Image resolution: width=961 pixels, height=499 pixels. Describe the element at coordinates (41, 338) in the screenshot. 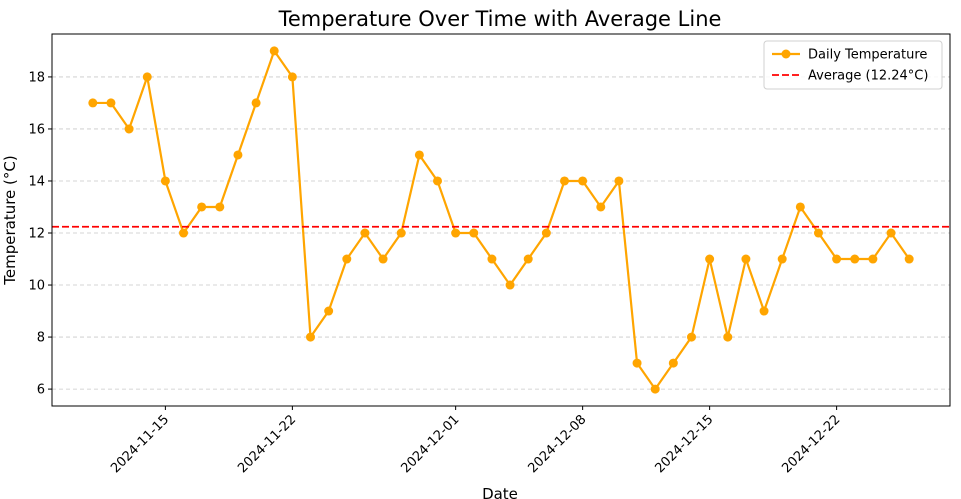

I see `y-tick-label: 8` at that location.